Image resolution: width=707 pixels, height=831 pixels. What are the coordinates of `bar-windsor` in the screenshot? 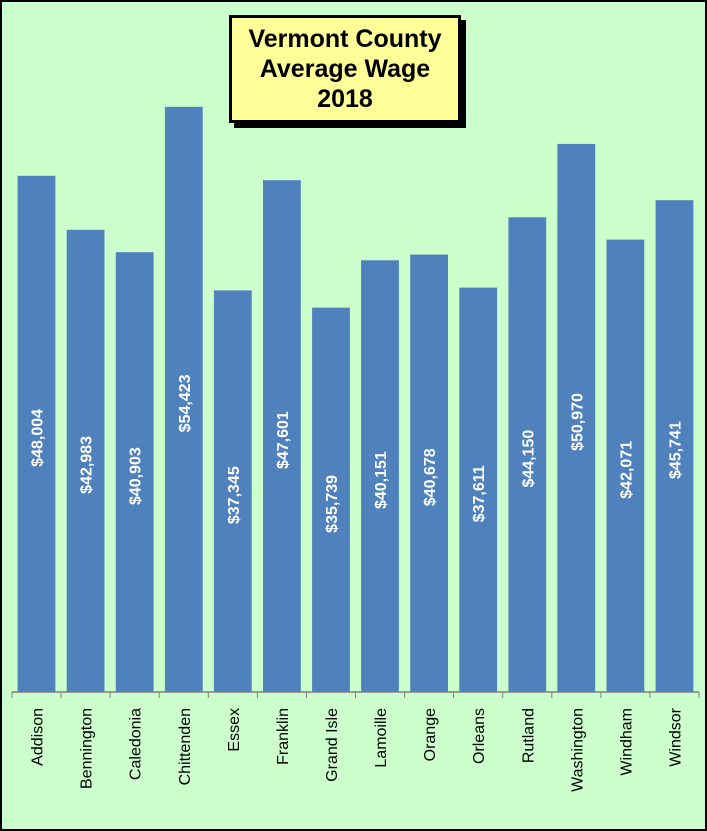 It's located at (674, 446).